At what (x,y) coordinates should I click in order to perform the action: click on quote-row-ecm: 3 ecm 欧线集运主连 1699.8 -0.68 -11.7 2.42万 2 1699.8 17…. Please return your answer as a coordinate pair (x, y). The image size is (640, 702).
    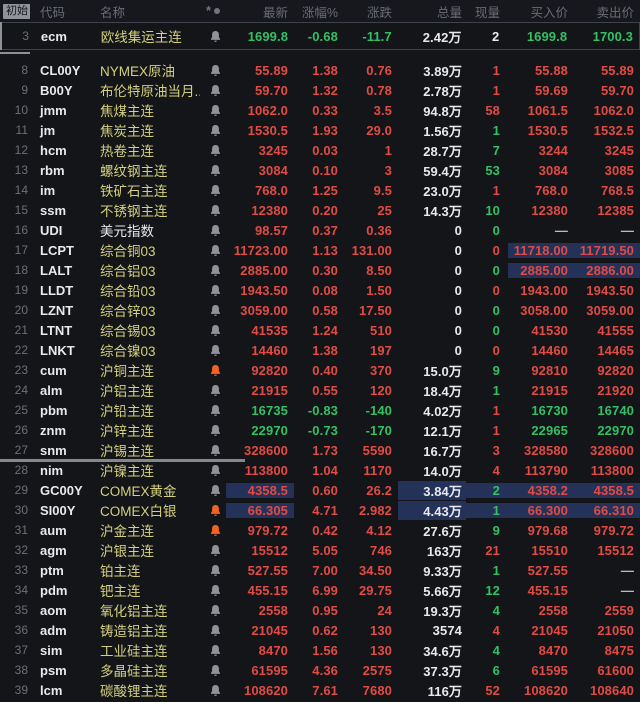
    Looking at the image, I should click on (320, 38).